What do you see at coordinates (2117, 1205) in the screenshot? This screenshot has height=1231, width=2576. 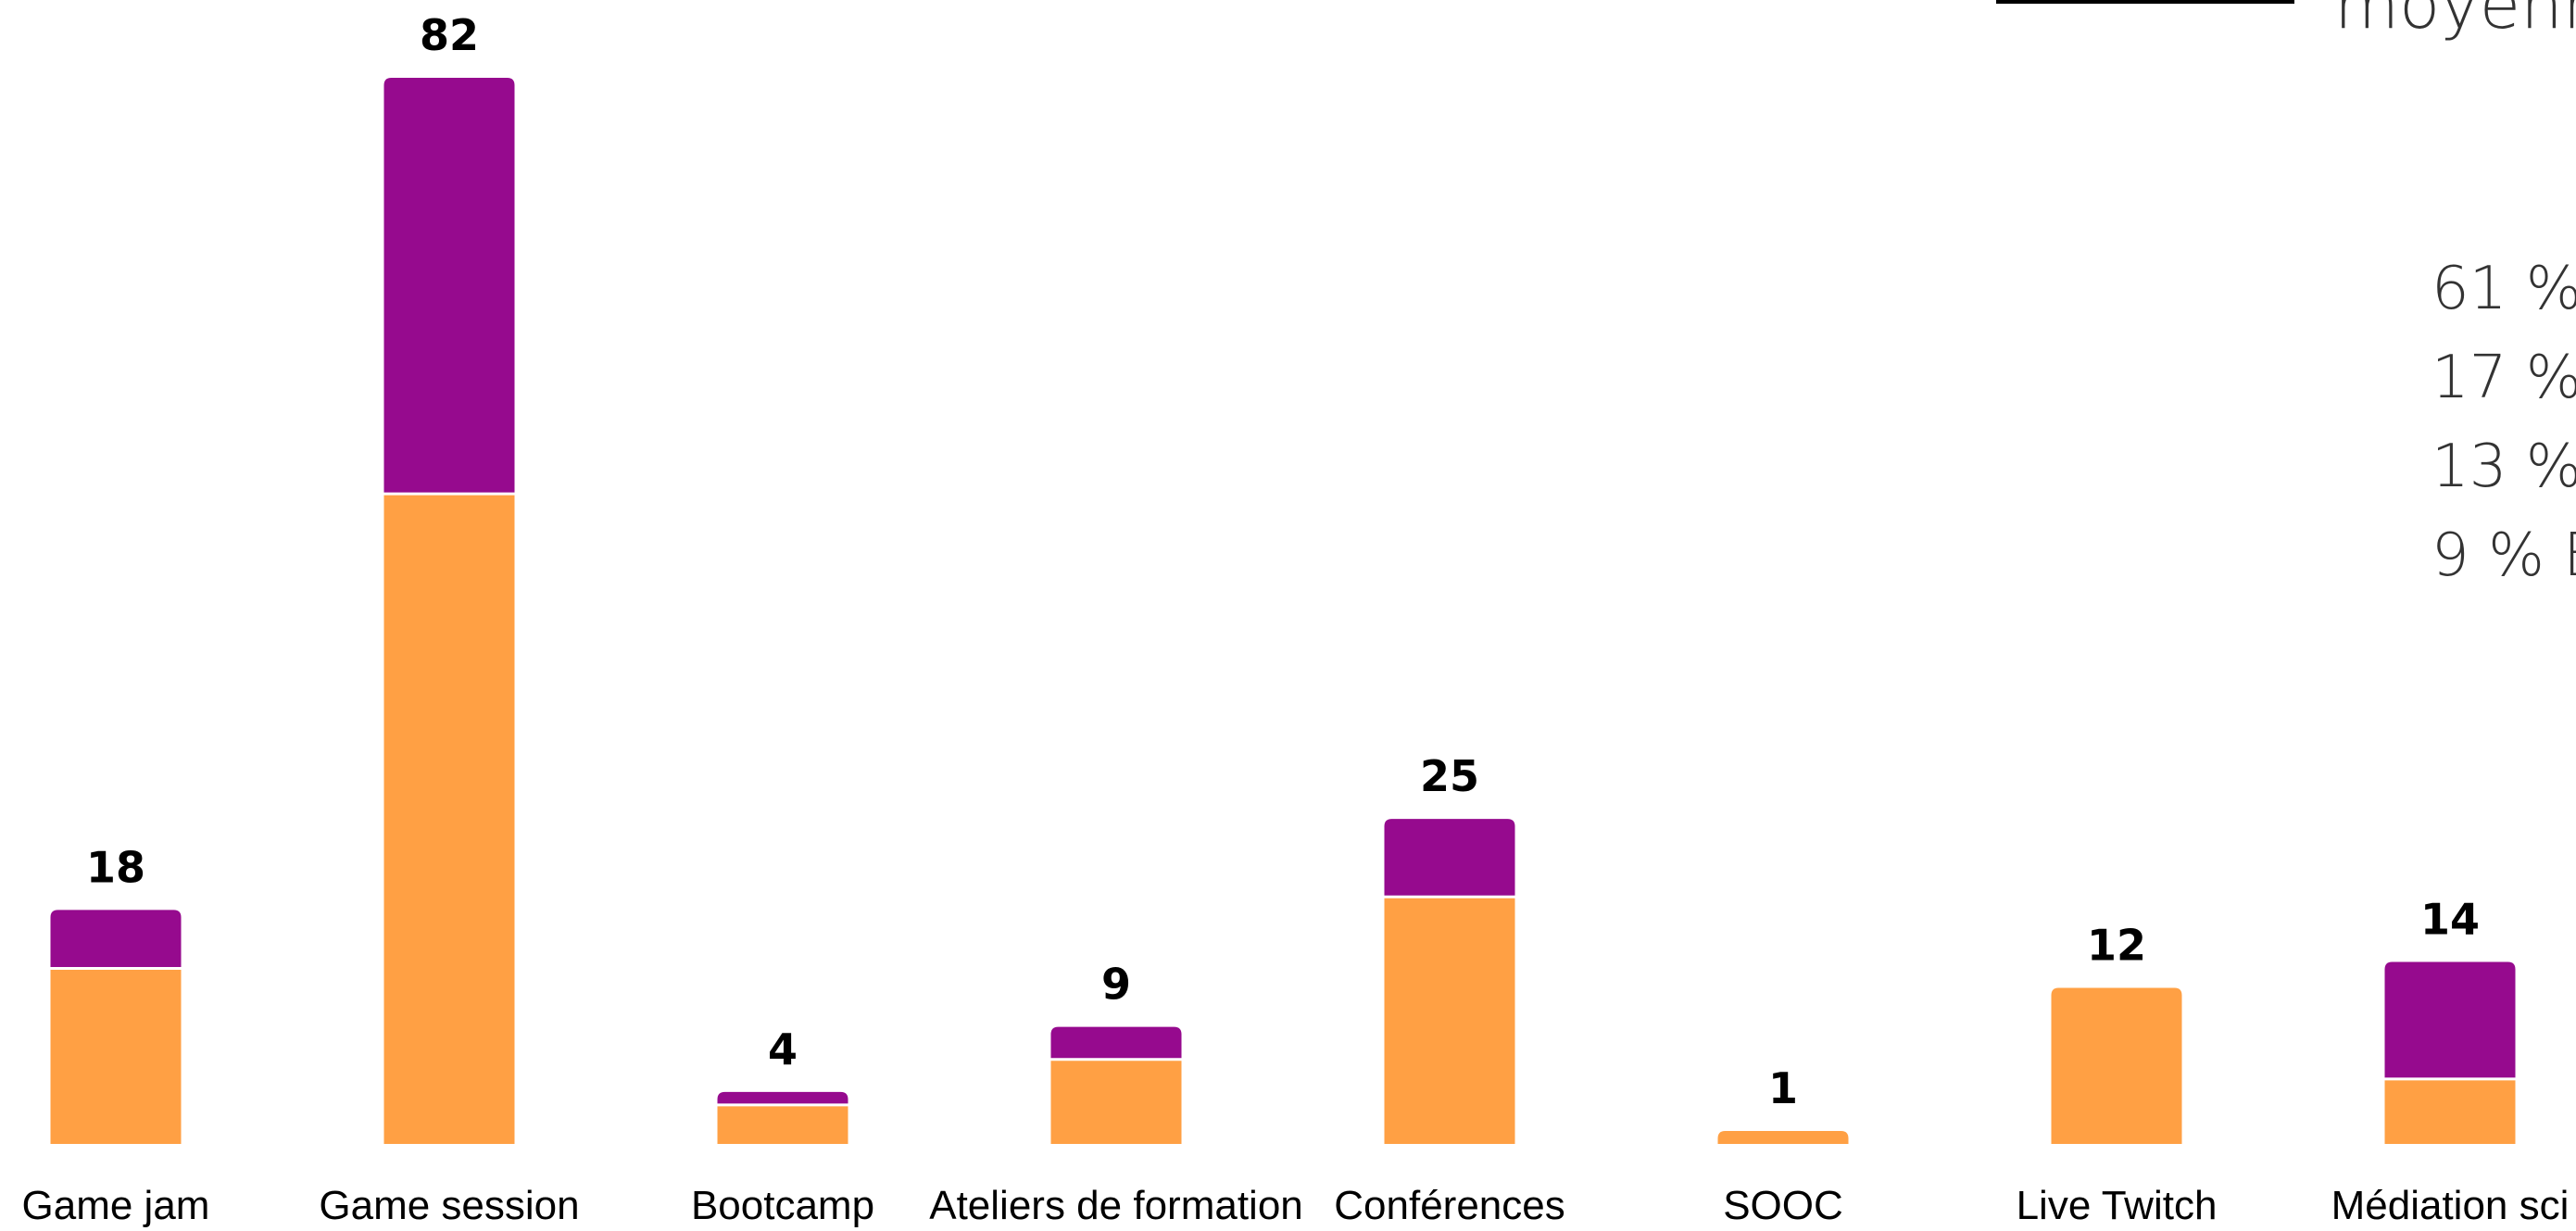 I see `category-label-live-twitch: Live Twitch` at bounding box center [2117, 1205].